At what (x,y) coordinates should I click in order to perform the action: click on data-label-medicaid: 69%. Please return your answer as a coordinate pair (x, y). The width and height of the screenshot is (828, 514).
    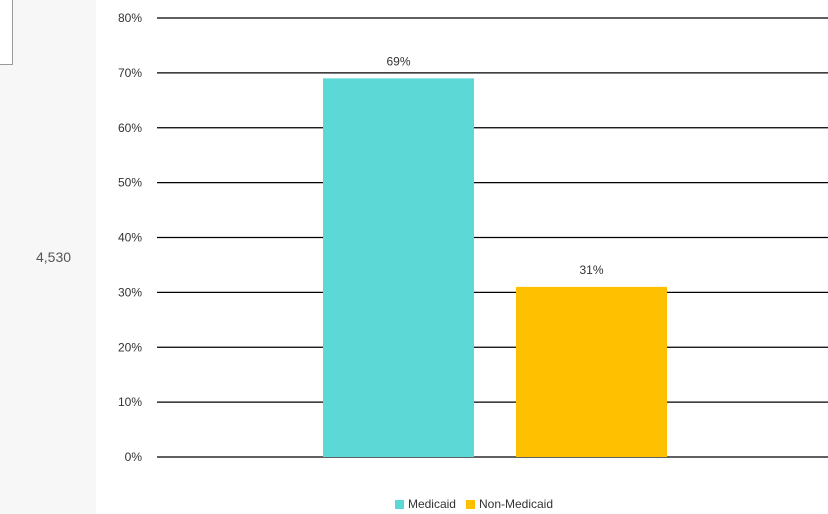
    Looking at the image, I should click on (398, 61).